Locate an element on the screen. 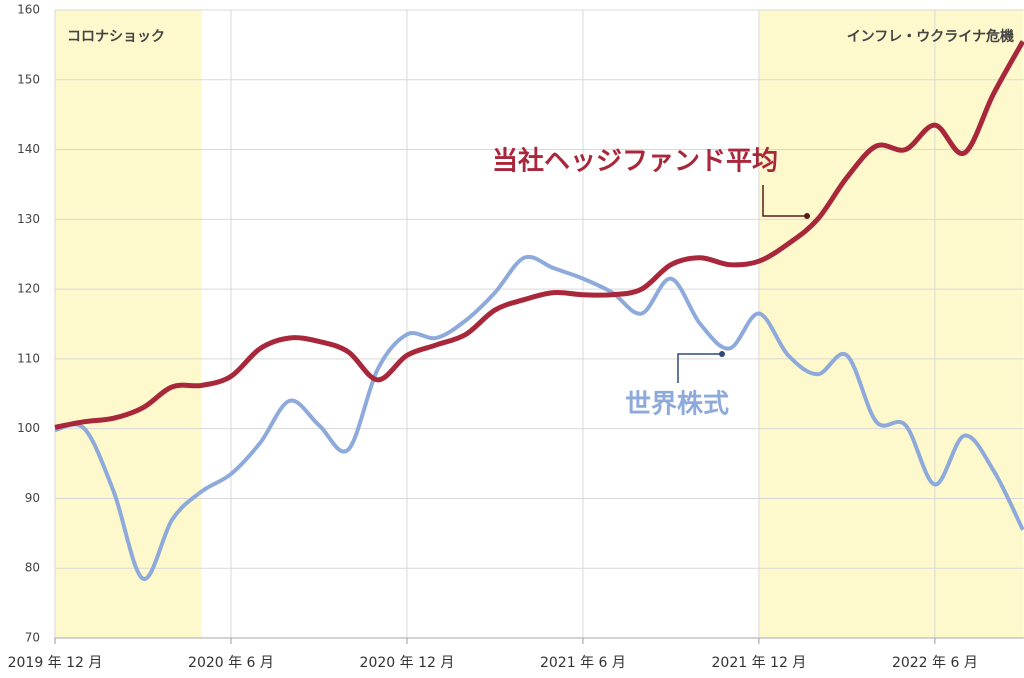  y-tick-label: 80 is located at coordinates (32, 568).